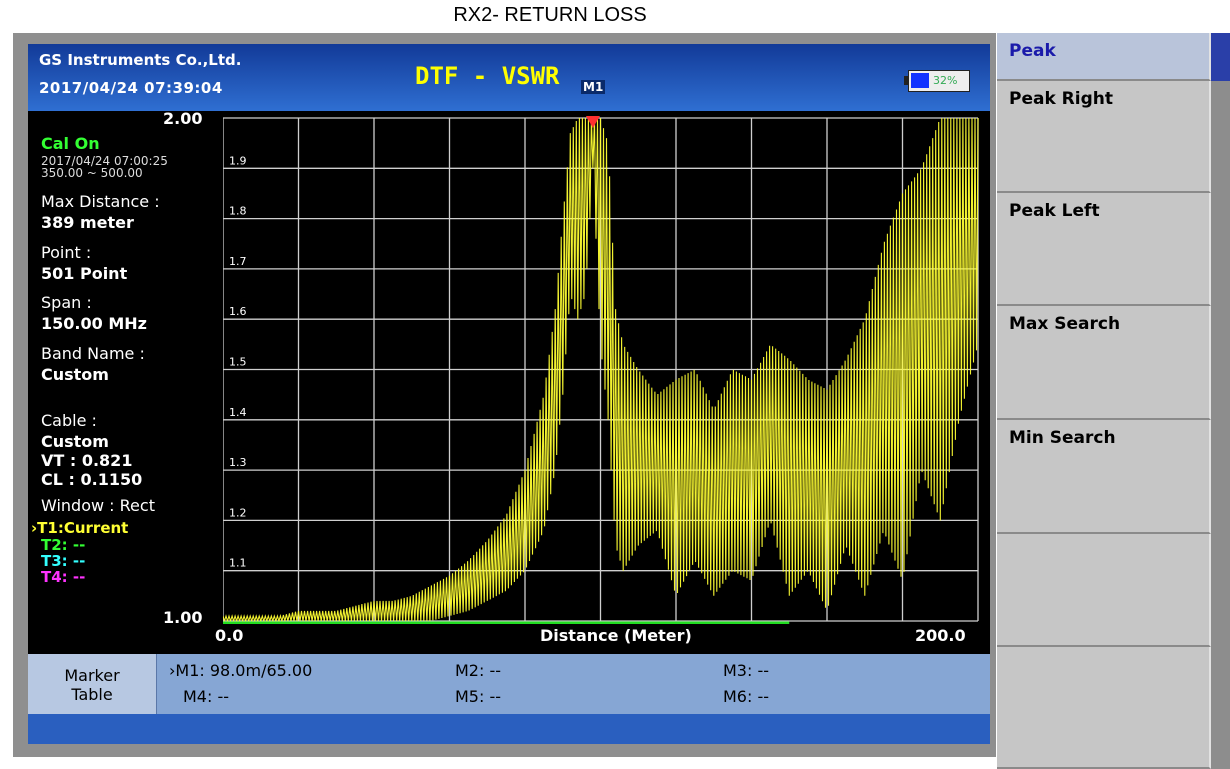  What do you see at coordinates (75, 374) in the screenshot?
I see `band-name-value: Custom` at bounding box center [75, 374].